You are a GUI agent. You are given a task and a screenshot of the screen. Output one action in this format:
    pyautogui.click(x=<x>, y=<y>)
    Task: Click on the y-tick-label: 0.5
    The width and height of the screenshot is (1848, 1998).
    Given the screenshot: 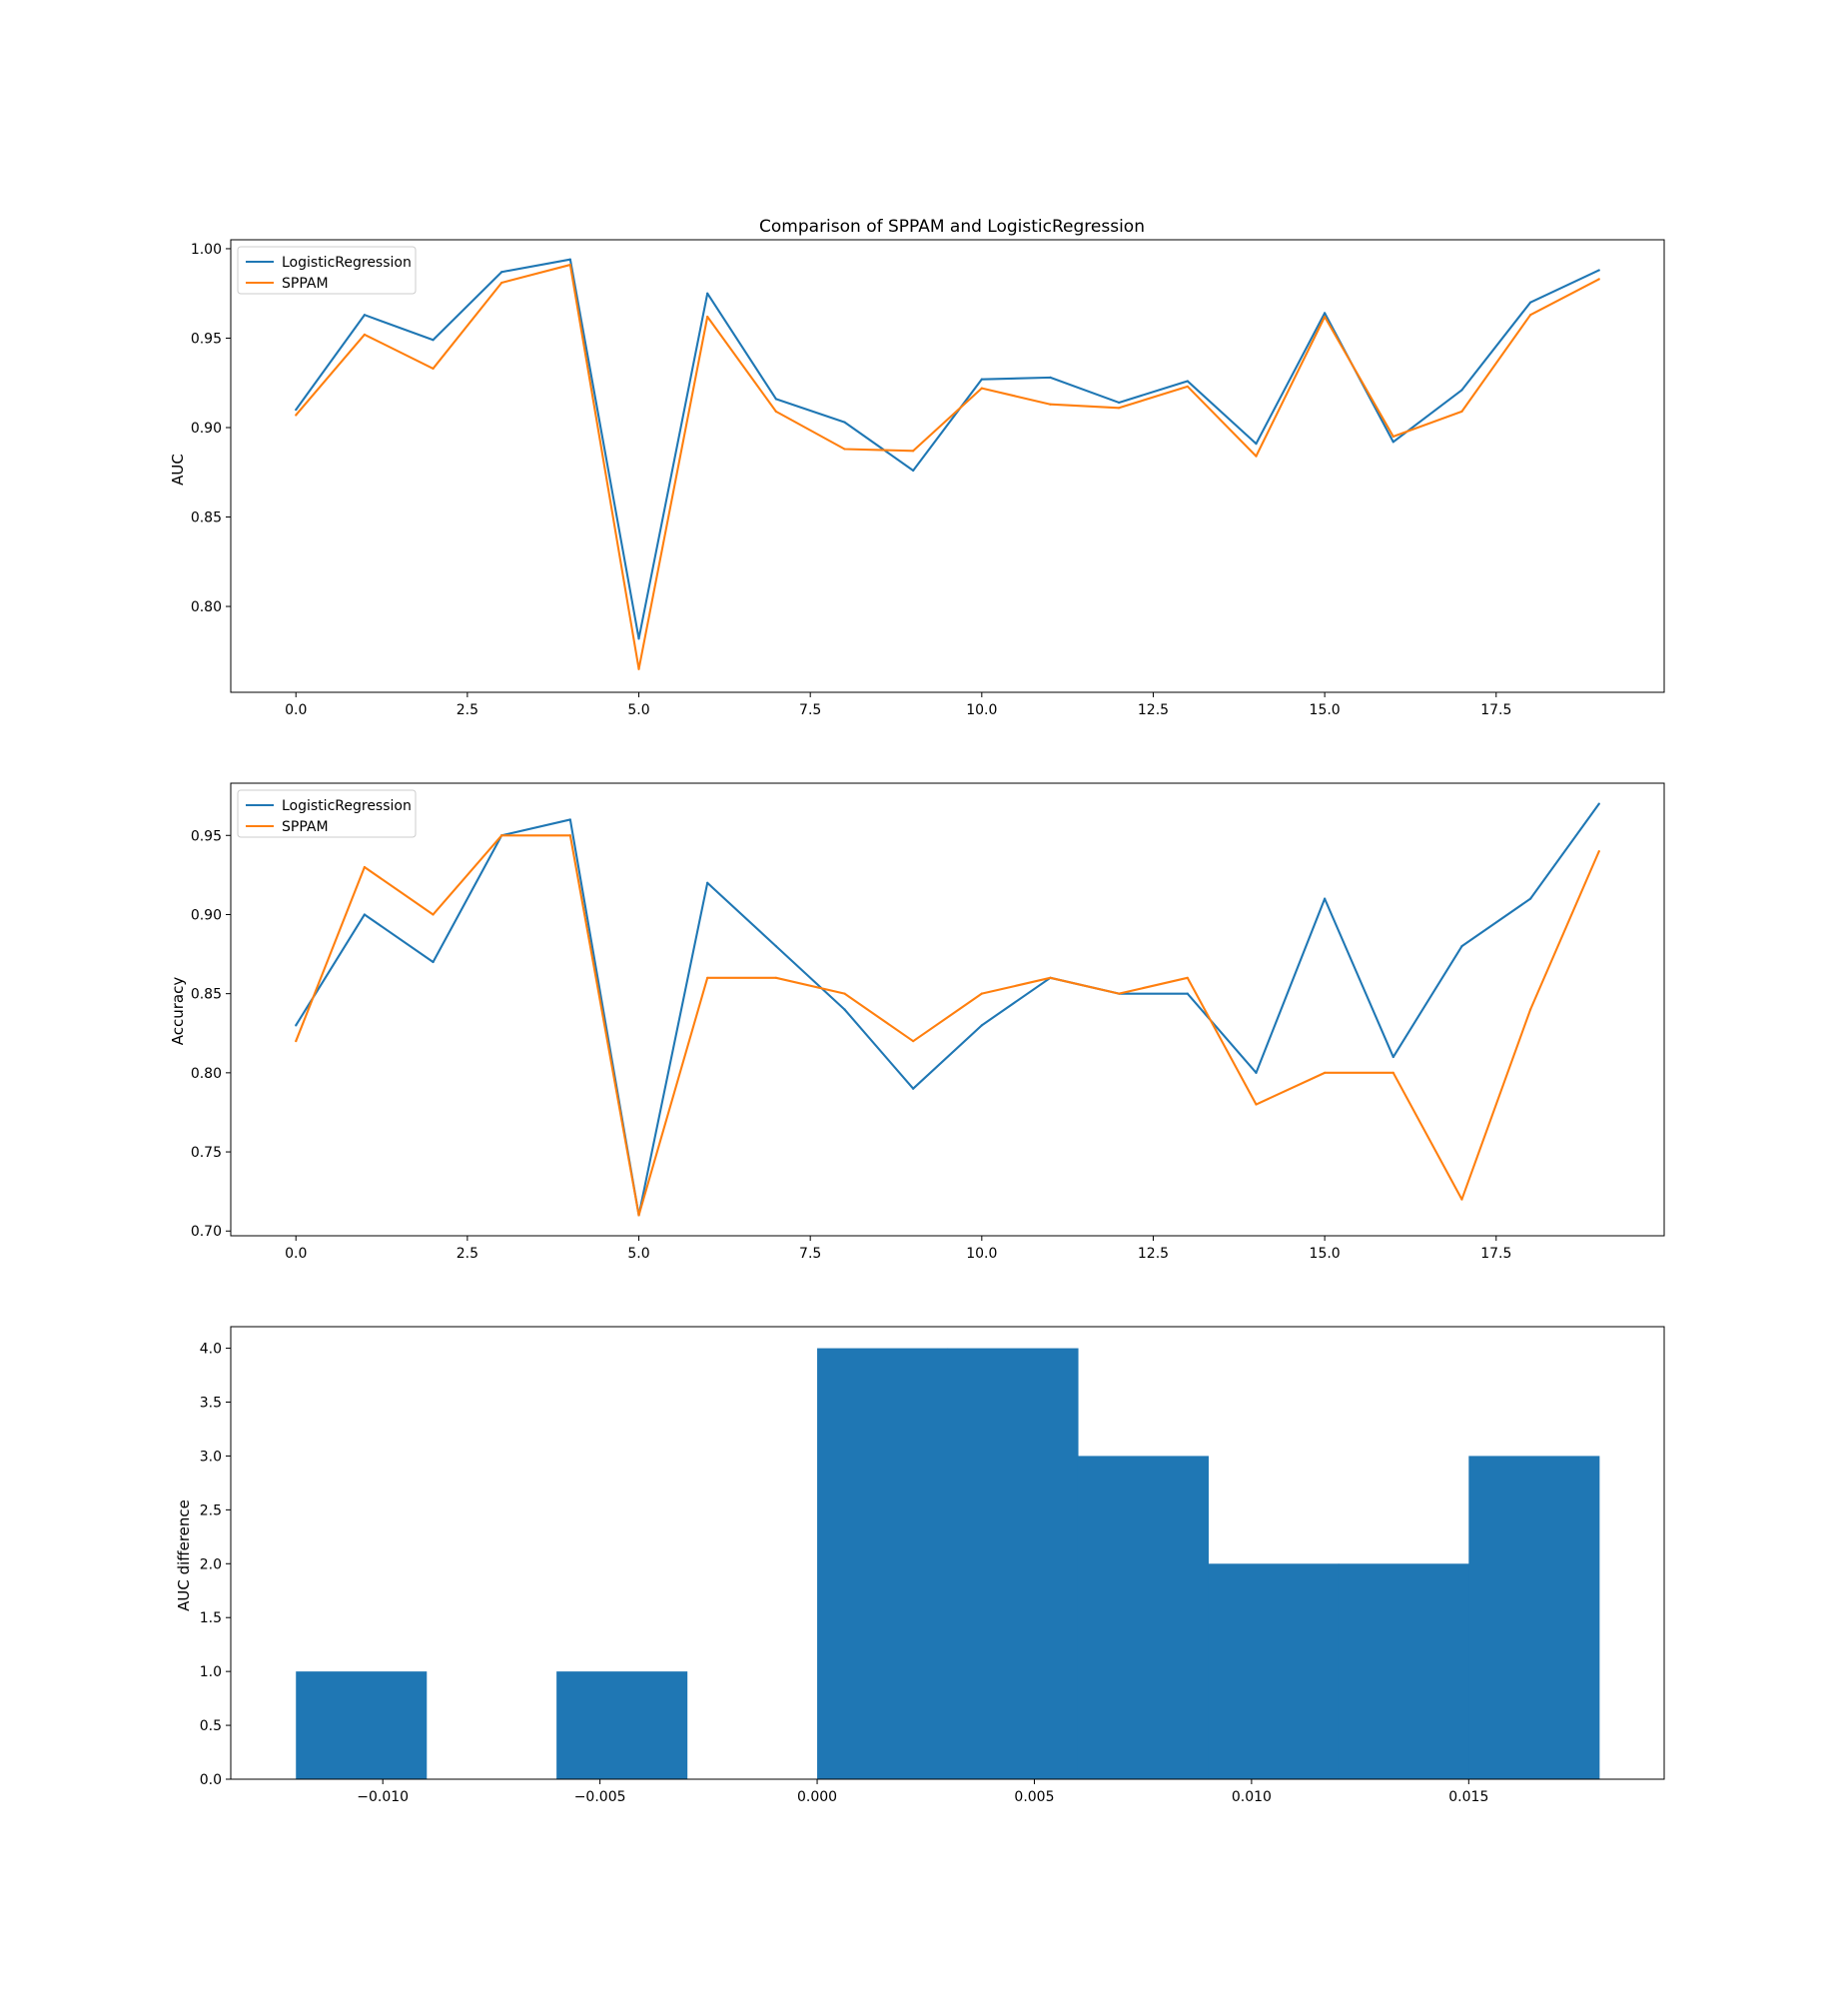 What is the action you would take?
    pyautogui.click(x=211, y=1726)
    